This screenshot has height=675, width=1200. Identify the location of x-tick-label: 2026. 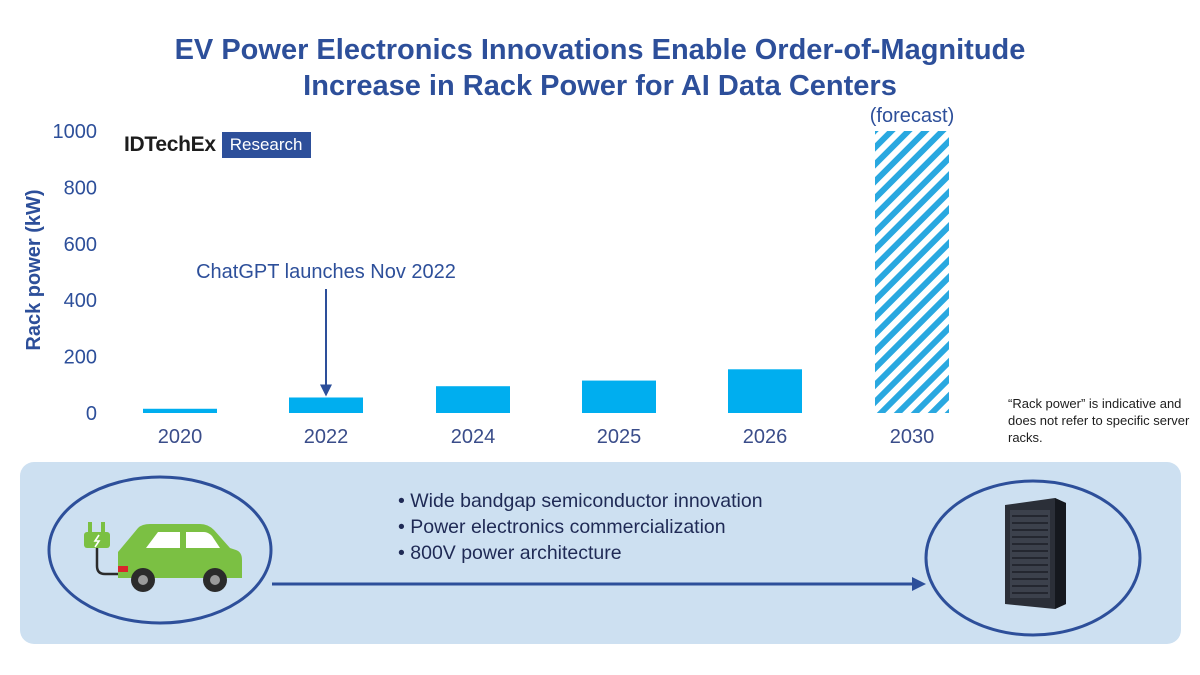
(765, 437).